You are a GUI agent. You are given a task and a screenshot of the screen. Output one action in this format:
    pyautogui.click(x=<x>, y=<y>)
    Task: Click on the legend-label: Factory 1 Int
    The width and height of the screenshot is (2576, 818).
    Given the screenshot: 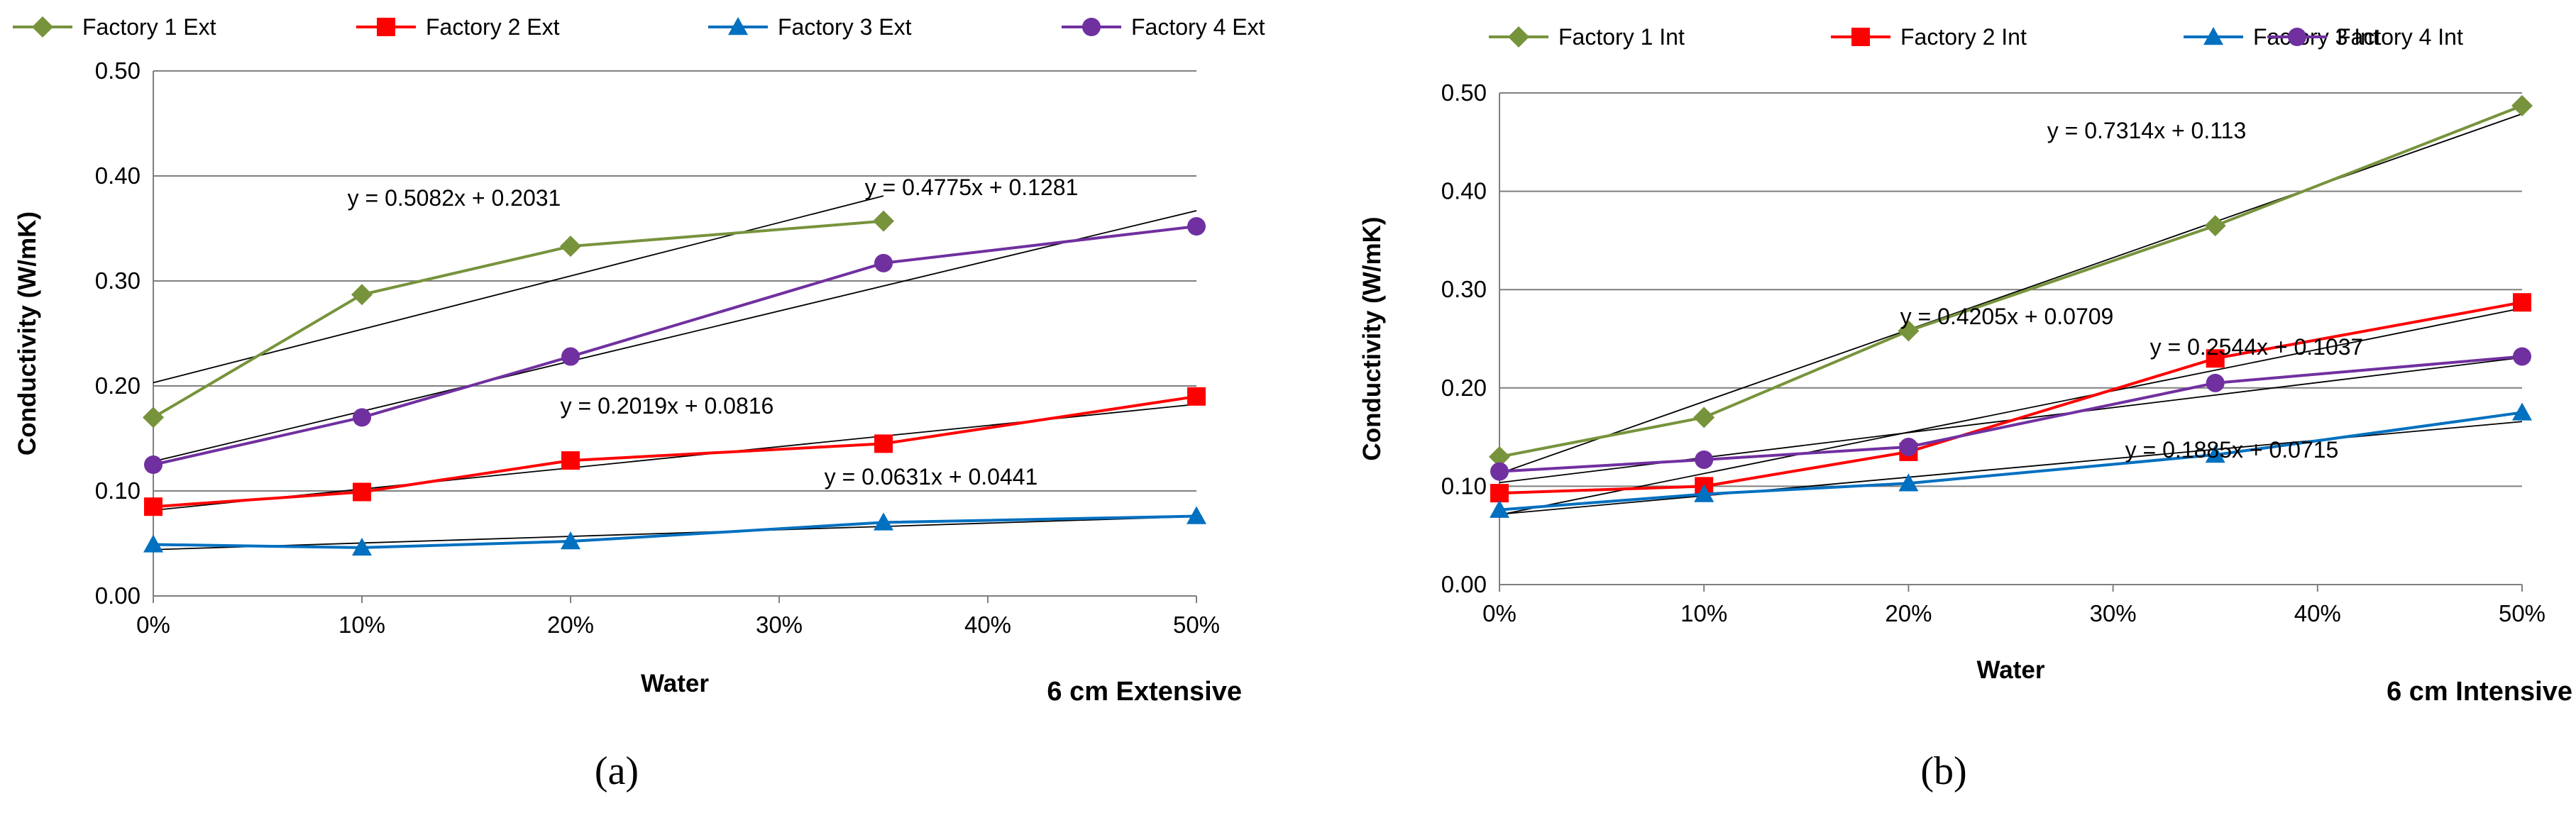 What is the action you would take?
    pyautogui.click(x=1621, y=37)
    